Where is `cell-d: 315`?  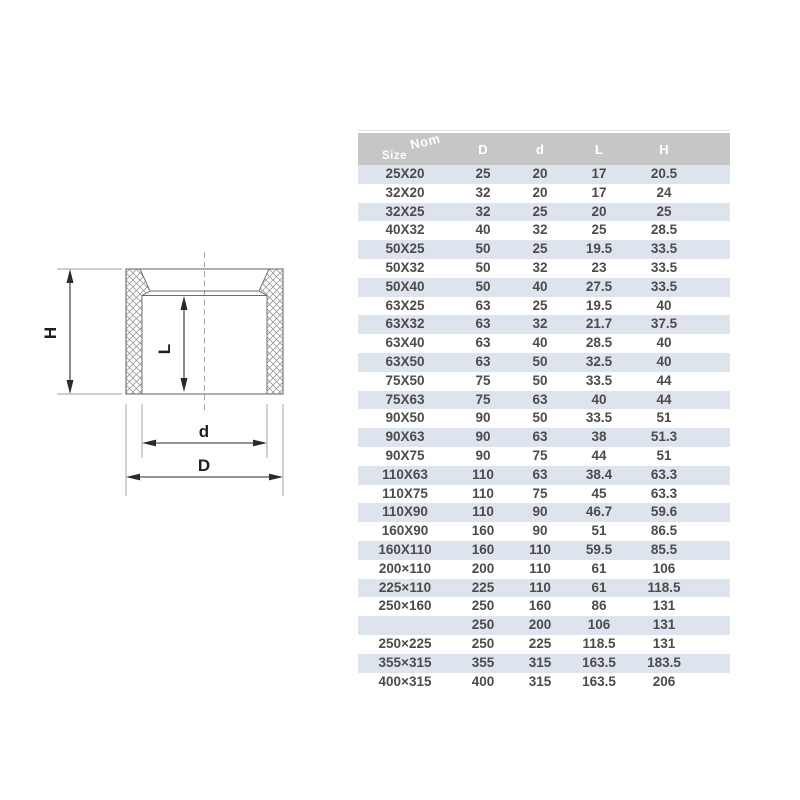
cell-d: 315 is located at coordinates (540, 663).